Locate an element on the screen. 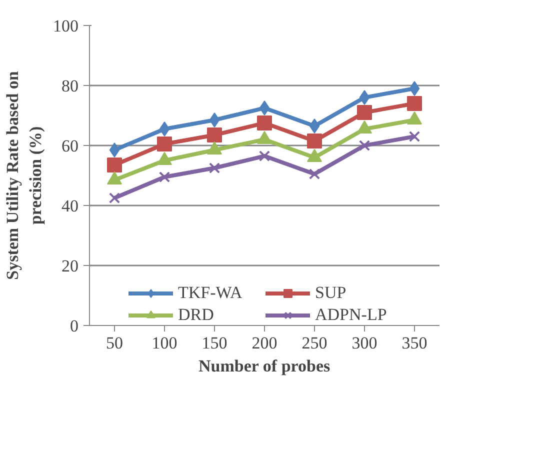  x-tick-label: 150 is located at coordinates (215, 343).